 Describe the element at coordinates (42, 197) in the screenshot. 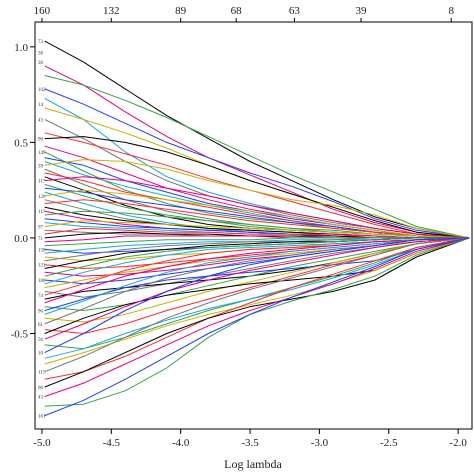

I see `variable-index-label: 126` at that location.